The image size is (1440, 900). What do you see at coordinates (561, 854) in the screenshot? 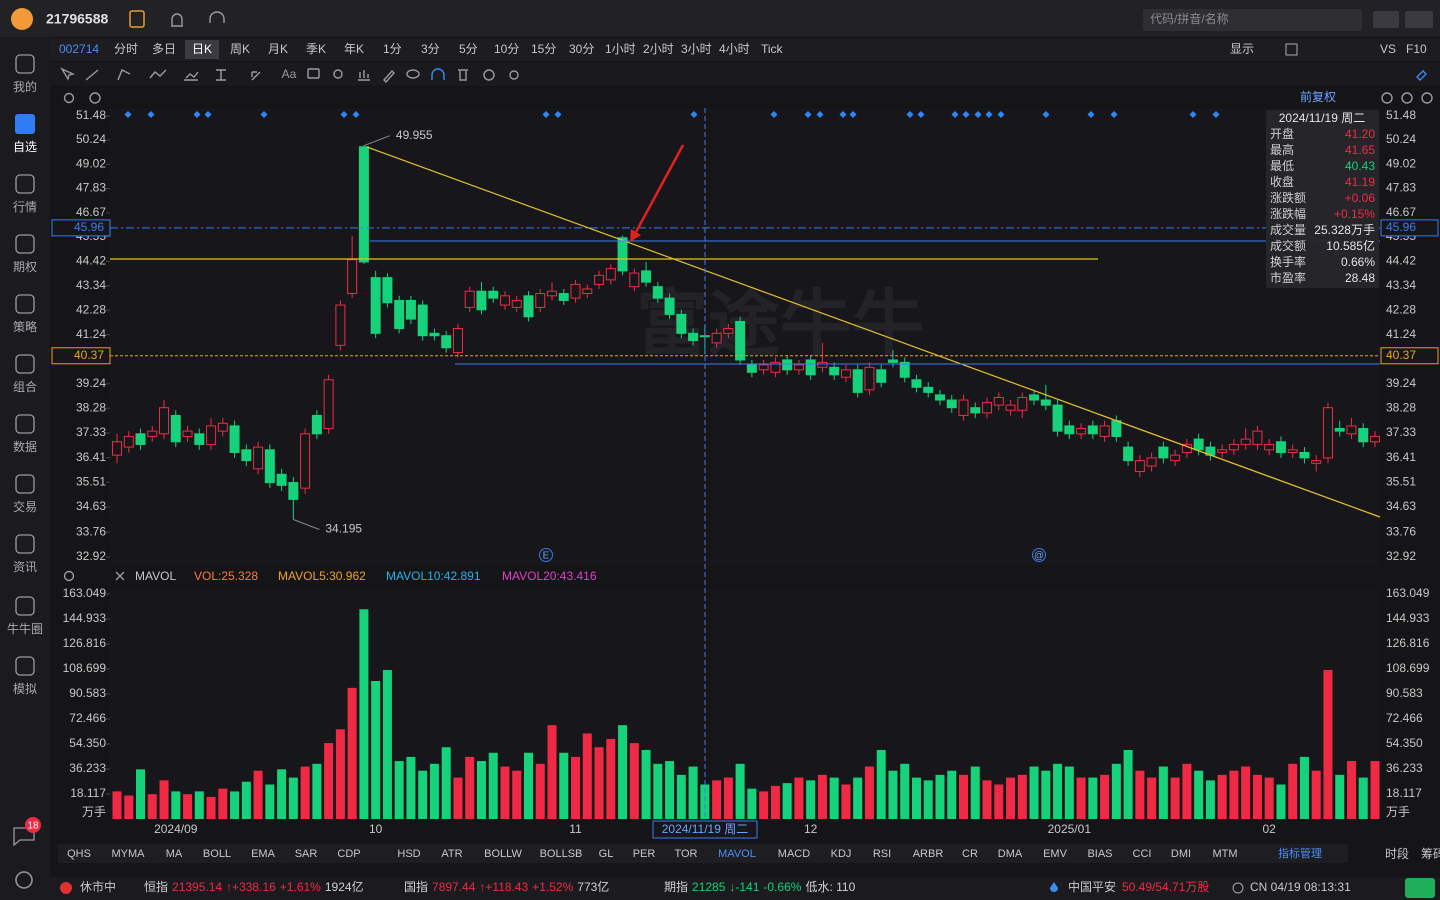
I see `indicator-tab: BOLLSB` at bounding box center [561, 854].